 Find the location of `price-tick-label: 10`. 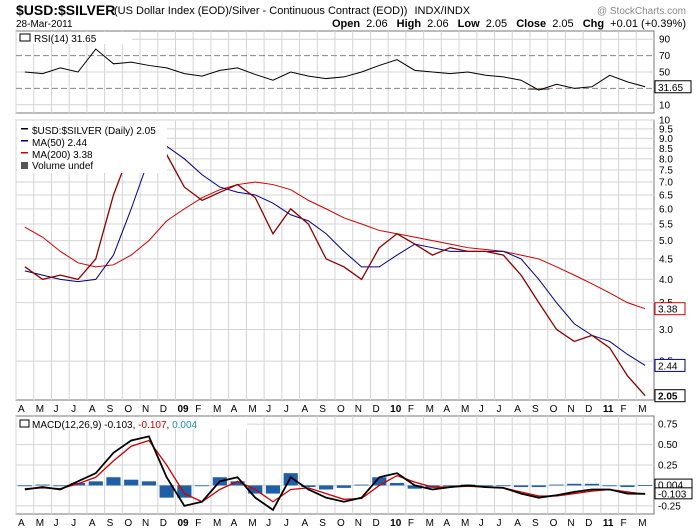

price-tick-label: 10 is located at coordinates (665, 121).